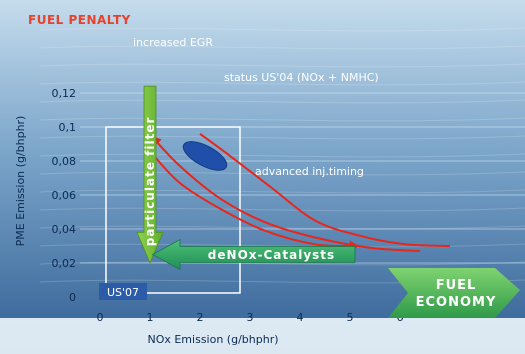 Image resolution: width=525 pixels, height=354 pixels. I want to click on denox-arrow: deNOx-Catalysts, so click(253, 254).